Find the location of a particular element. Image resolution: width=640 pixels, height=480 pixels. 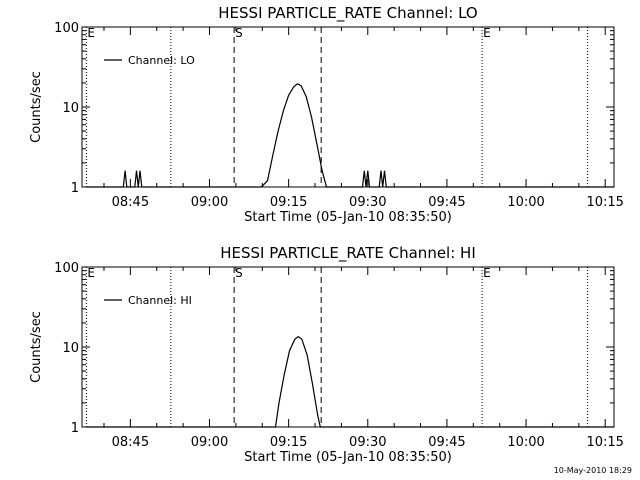

panel2-x-tick-label: 09:00 is located at coordinates (209, 442).